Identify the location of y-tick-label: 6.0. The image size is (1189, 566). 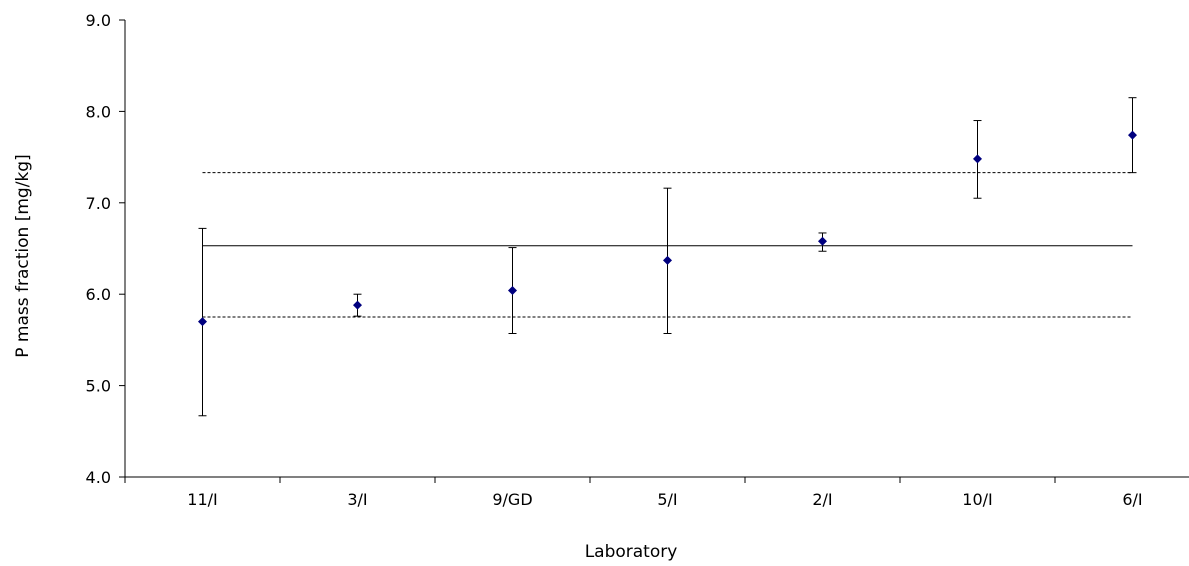
(98, 294).